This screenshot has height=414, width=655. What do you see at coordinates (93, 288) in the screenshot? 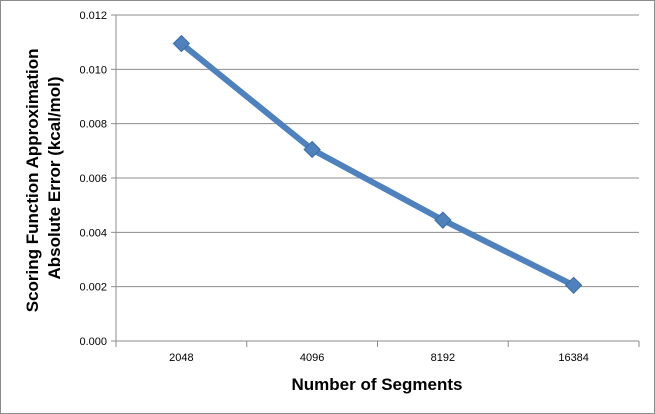
I see `y-tick-label: 0.002` at bounding box center [93, 288].